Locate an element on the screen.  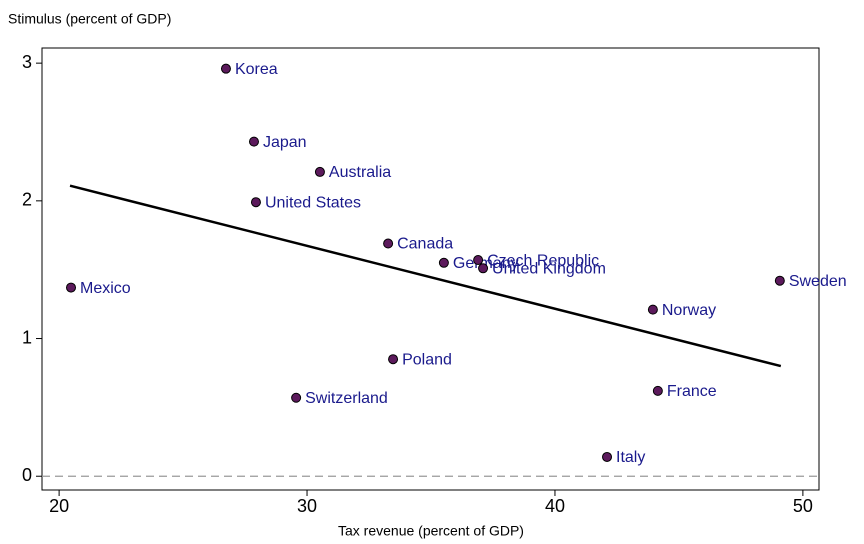
point-label: Italy is located at coordinates (630, 457).